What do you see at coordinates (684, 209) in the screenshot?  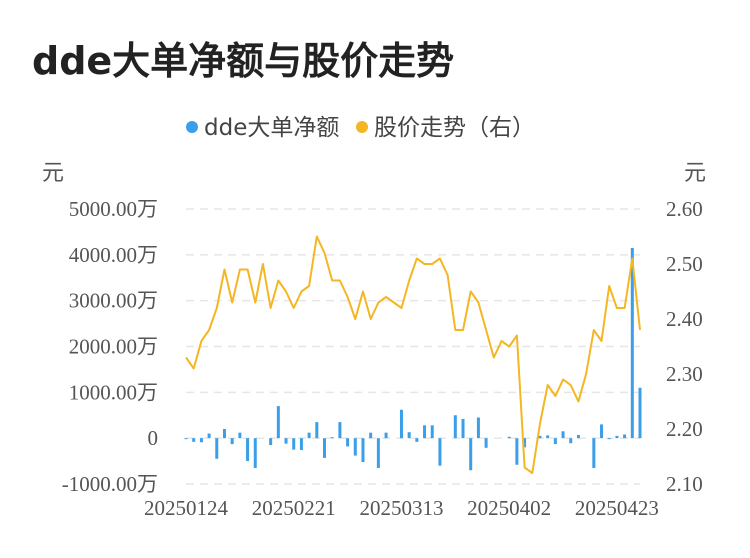 I see `right-tick-label: 2.60` at bounding box center [684, 209].